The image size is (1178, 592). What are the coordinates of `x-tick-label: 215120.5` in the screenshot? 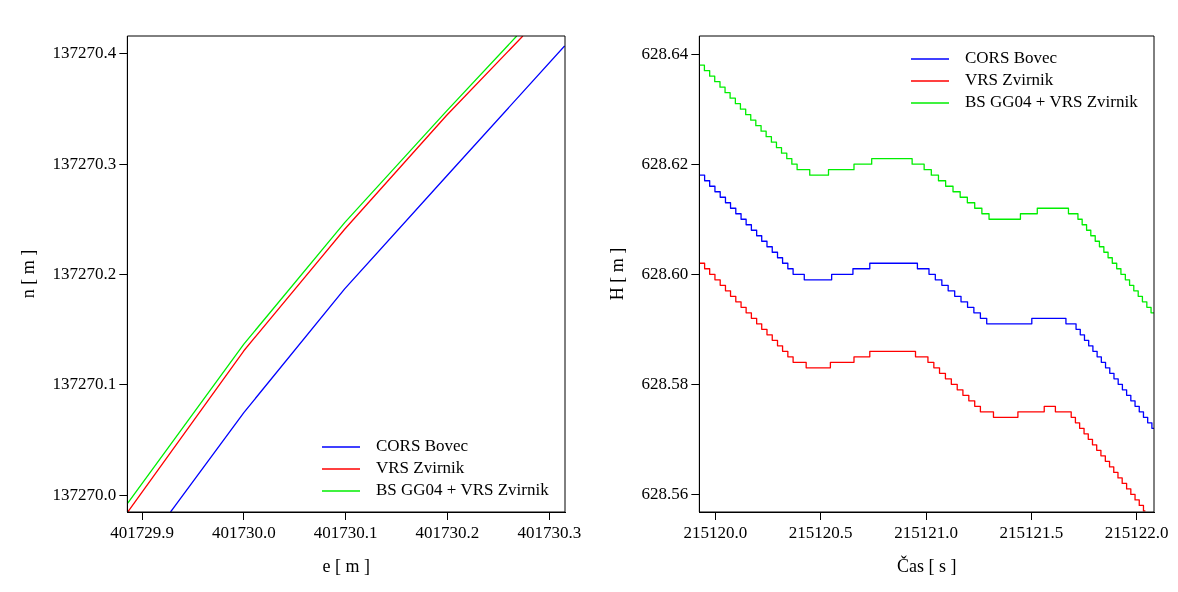 It's located at (820, 532).